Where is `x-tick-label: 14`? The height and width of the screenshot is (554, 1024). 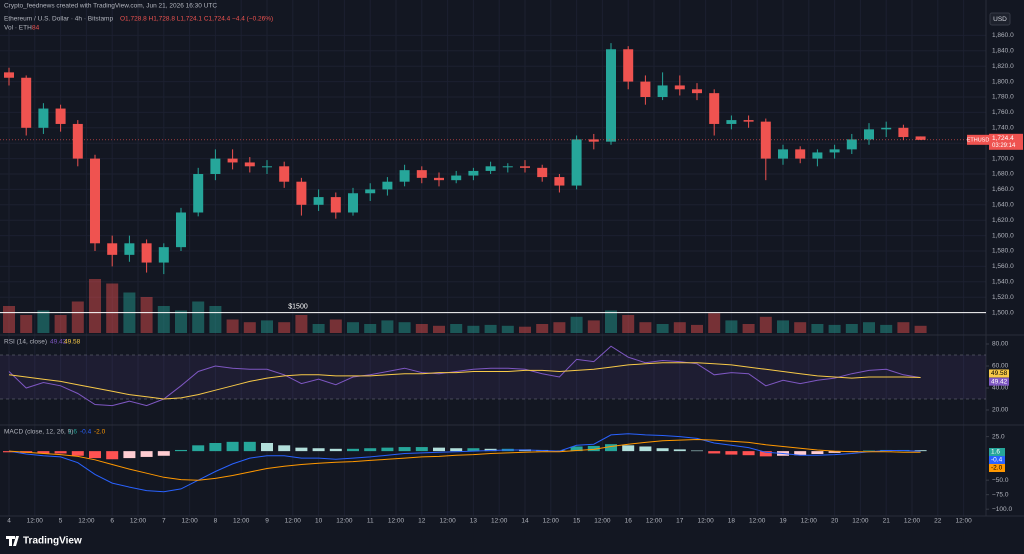
x-tick-label: 14 is located at coordinates (525, 521).